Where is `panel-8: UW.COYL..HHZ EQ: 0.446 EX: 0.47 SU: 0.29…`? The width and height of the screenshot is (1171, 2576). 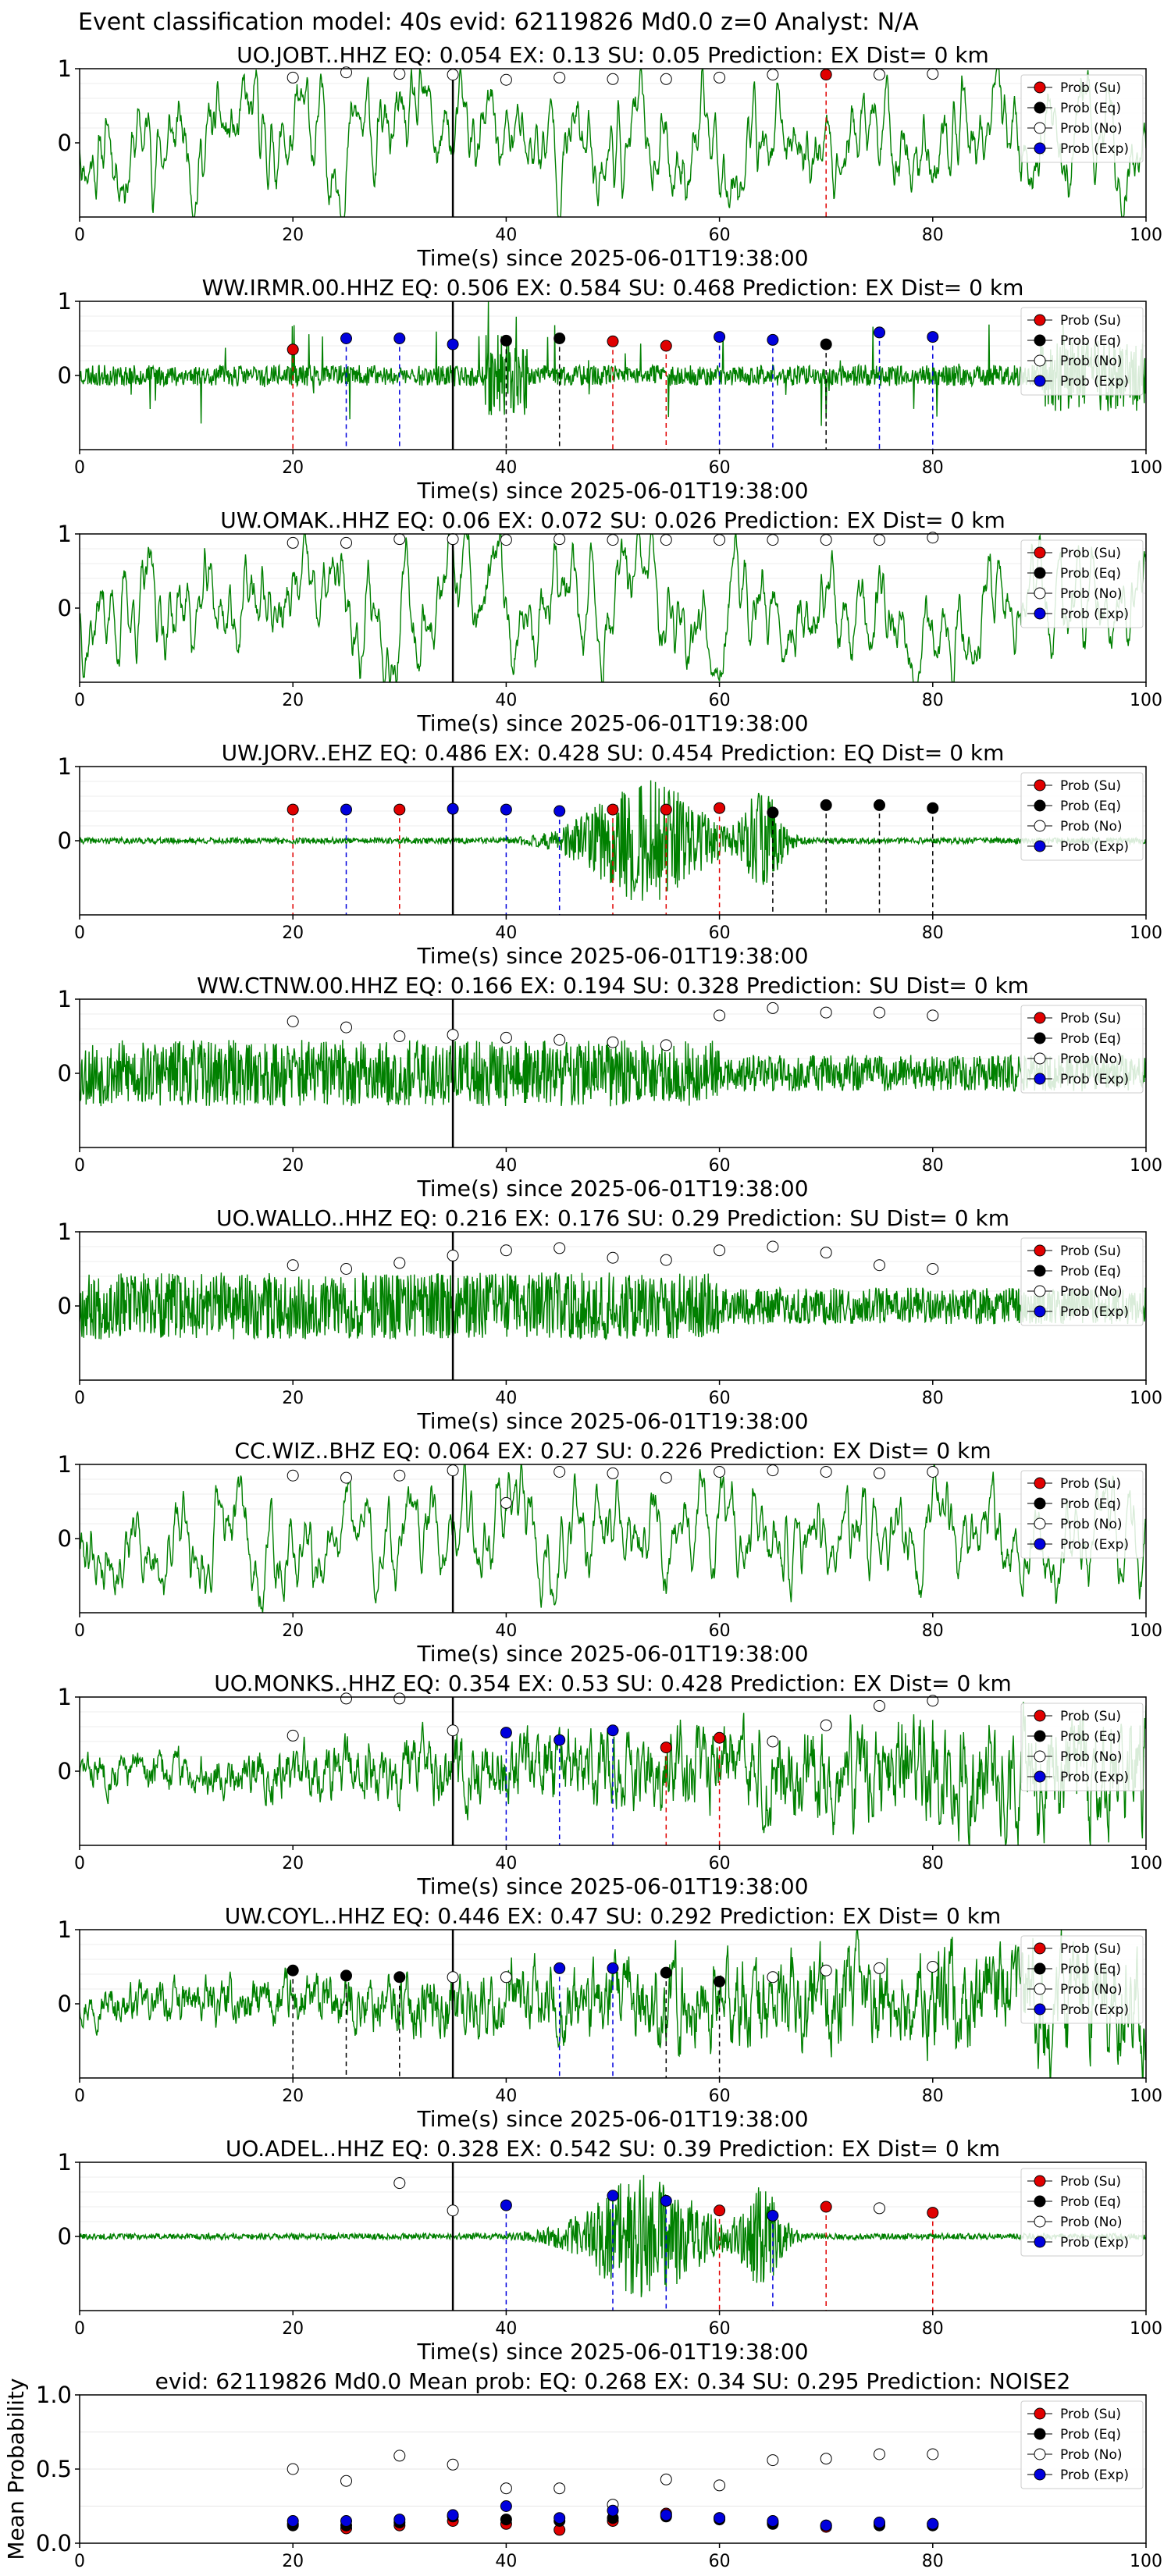 panel-8: UW.COYL..HHZ EQ: 0.446 EX: 0.47 SU: 0.29… is located at coordinates (610, 2018).